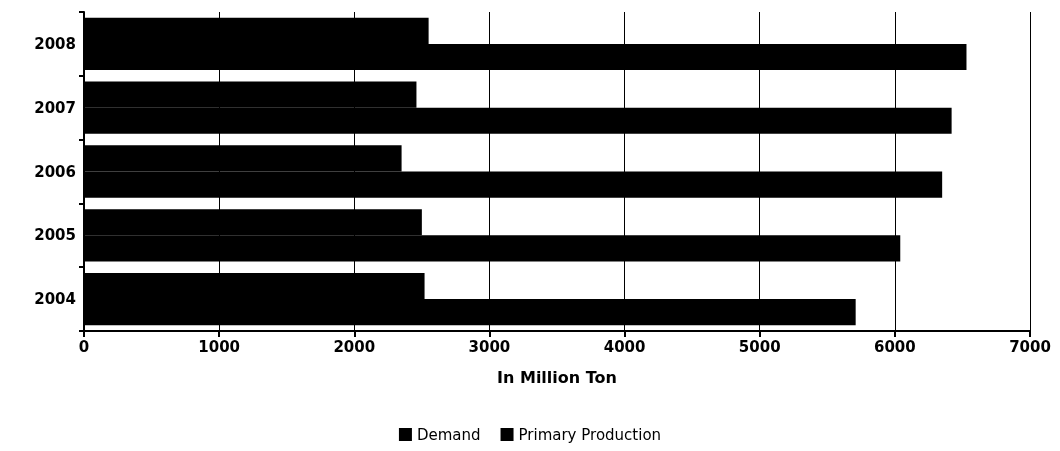 Image resolution: width=1060 pixels, height=451 pixels. Describe the element at coordinates (55, 299) in the screenshot. I see `y-tick-label: 2004` at that location.